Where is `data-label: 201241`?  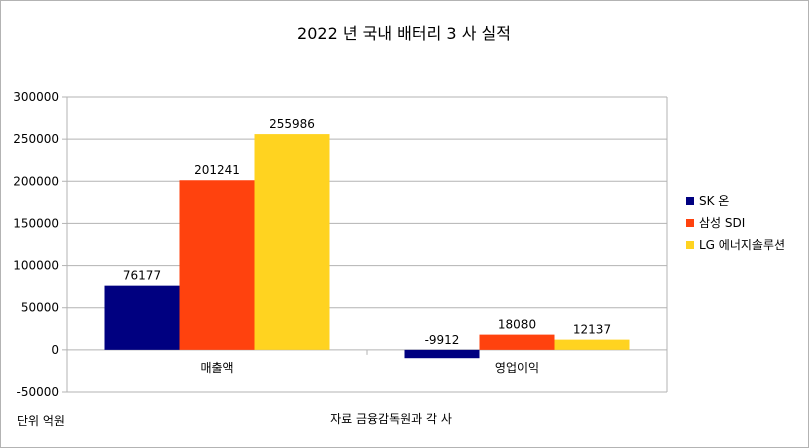 data-label: 201241 is located at coordinates (217, 170).